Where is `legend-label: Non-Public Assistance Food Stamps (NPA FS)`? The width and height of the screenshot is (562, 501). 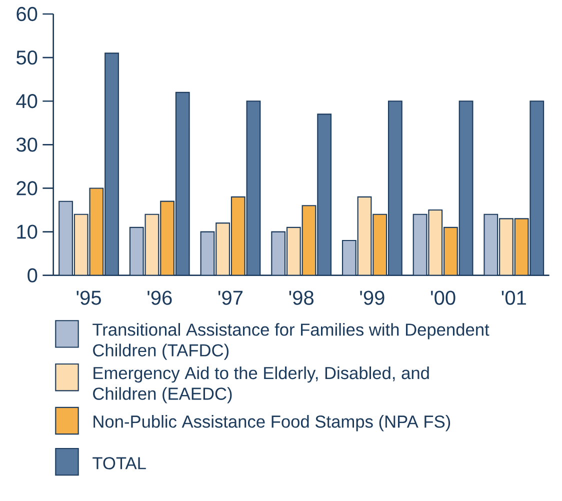 legend-label: Non-Public Assistance Food Stamps (NPA FS) is located at coordinates (272, 423).